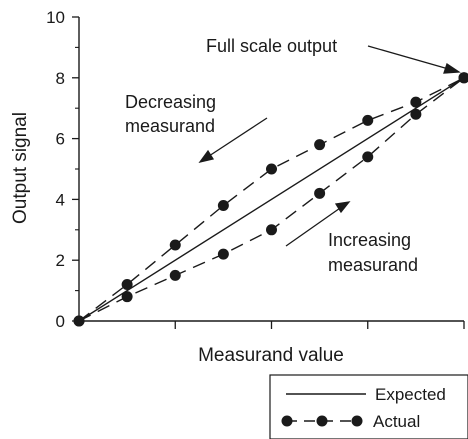 Image resolution: width=468 pixels, height=439 pixels. Describe the element at coordinates (342, 207) in the screenshot. I see `increasing-arrowhead` at that location.